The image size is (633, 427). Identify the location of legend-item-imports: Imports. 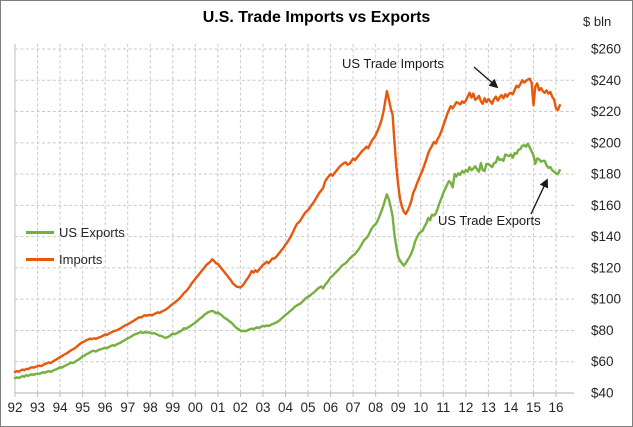
(64, 259).